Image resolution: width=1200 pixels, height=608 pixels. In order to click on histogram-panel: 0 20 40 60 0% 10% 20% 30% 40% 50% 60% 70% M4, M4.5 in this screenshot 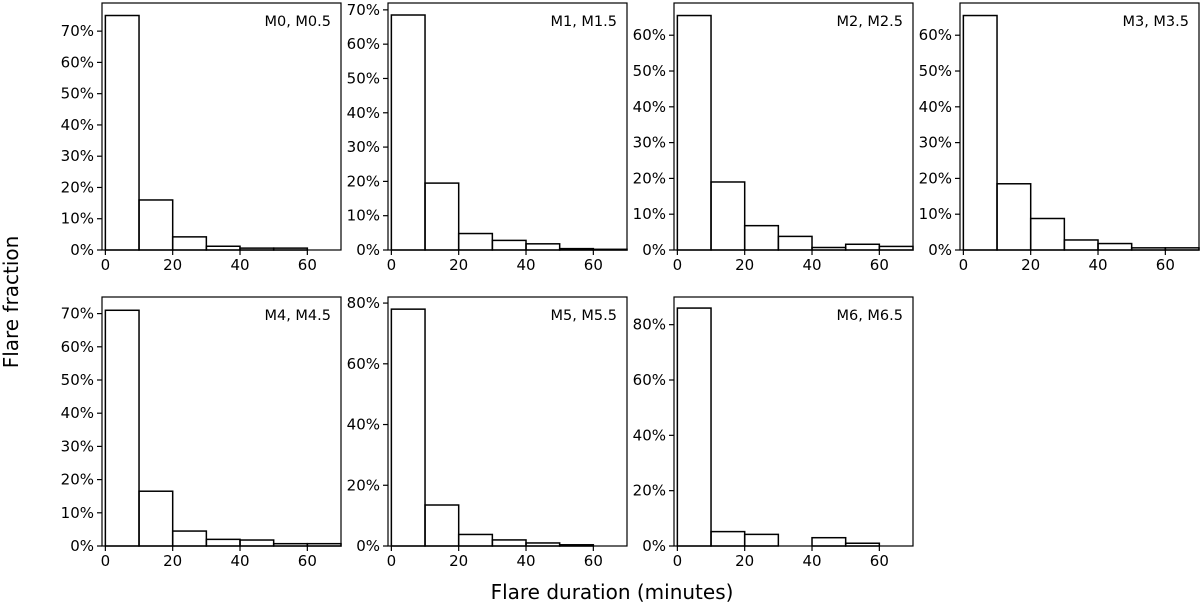, I will do `click(201, 433)`.